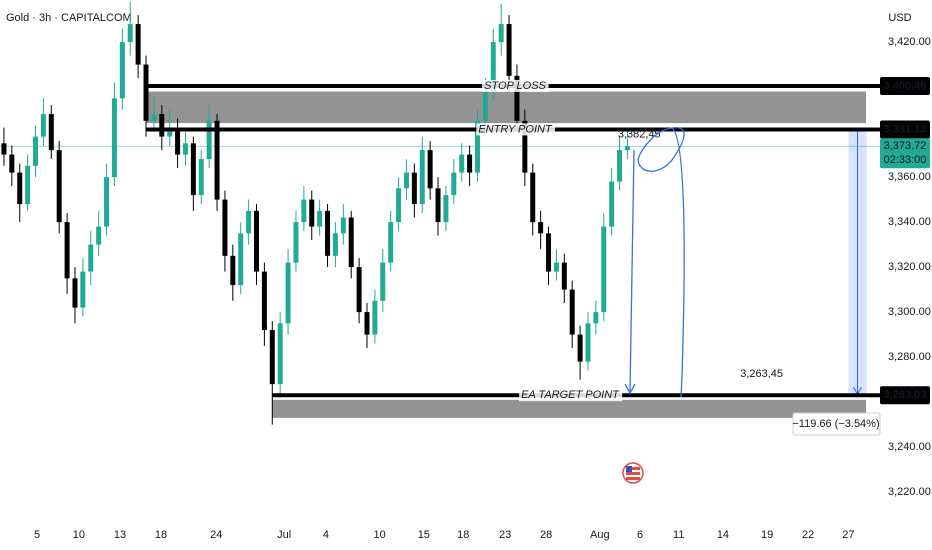 Image resolution: width=932 pixels, height=550 pixels. What do you see at coordinates (632, 271) in the screenshot?
I see `arrow-line` at bounding box center [632, 271].